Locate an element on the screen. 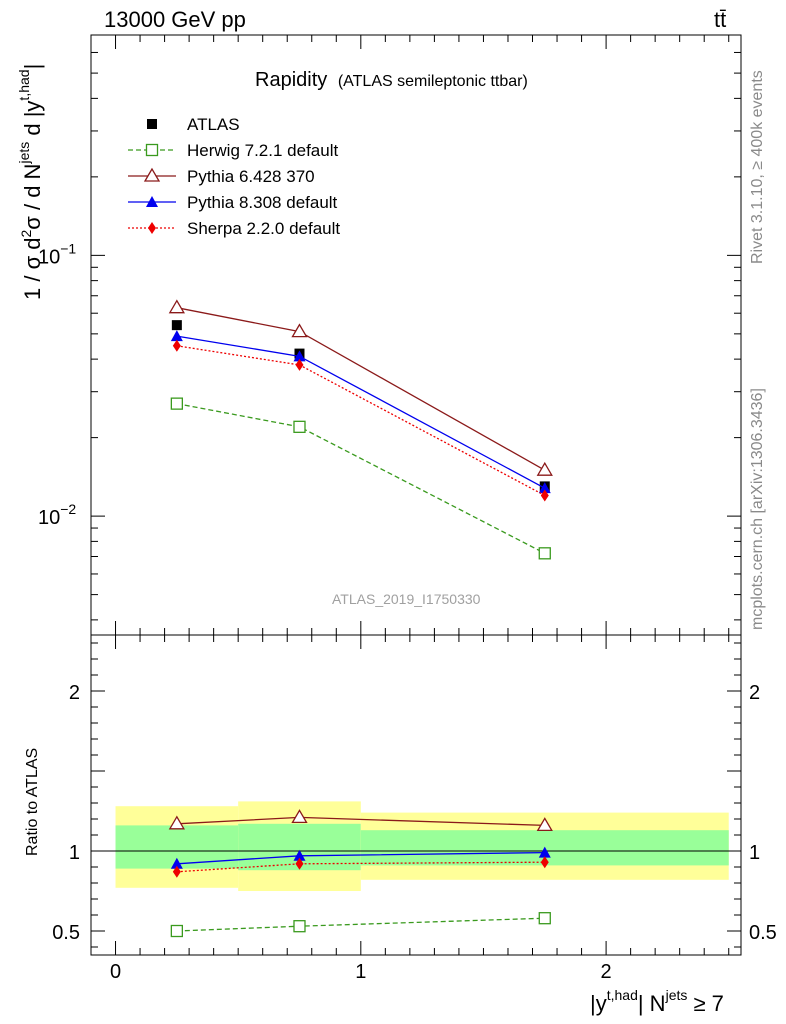 This screenshot has width=786, height=1024. y-axis-label-ratio: Ratio to ATLAS is located at coordinates (32, 802).